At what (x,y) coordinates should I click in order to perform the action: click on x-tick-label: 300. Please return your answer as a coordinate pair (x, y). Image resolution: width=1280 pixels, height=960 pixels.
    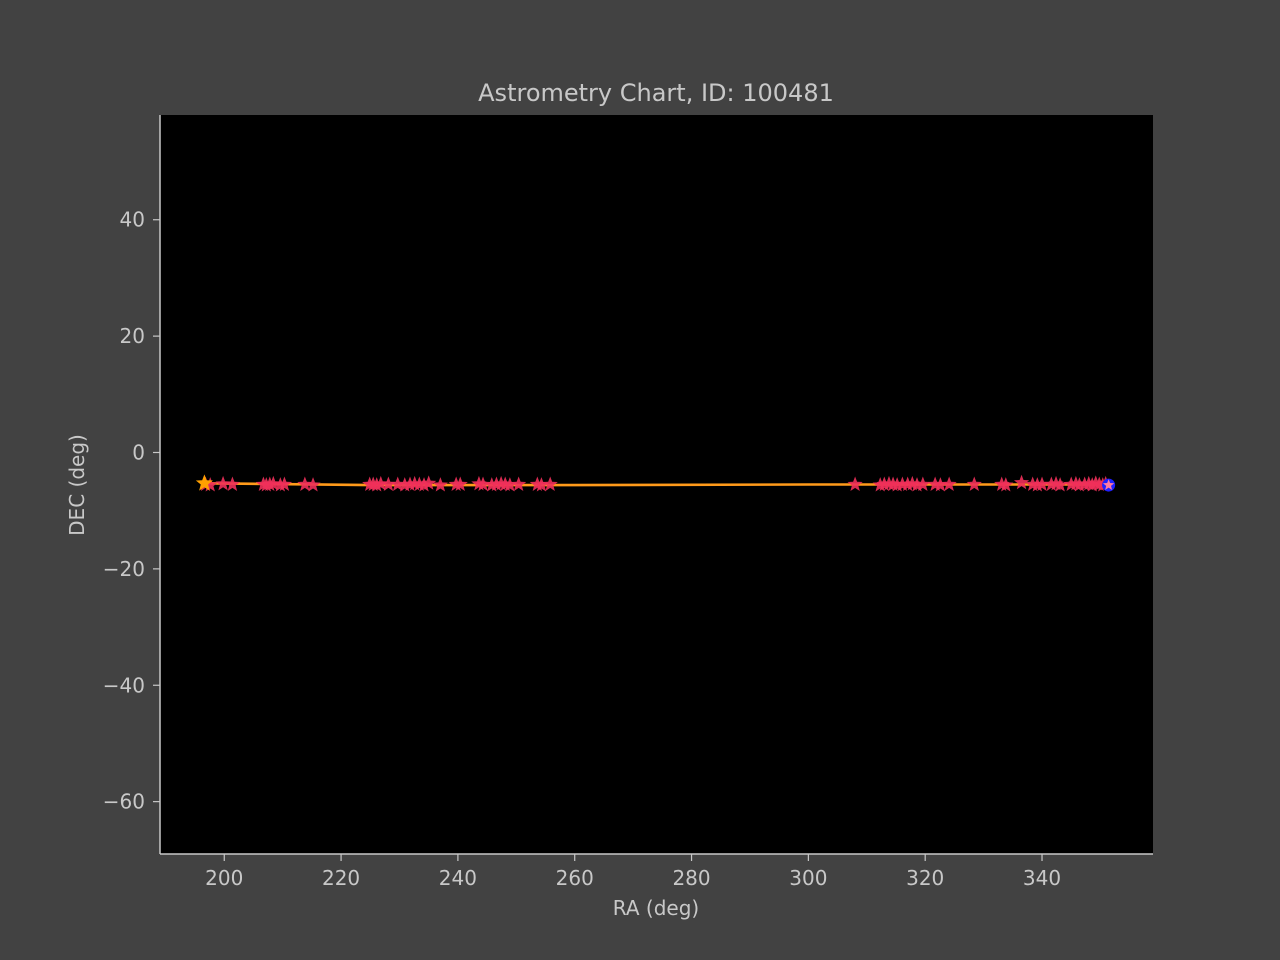
    Looking at the image, I should click on (808, 878).